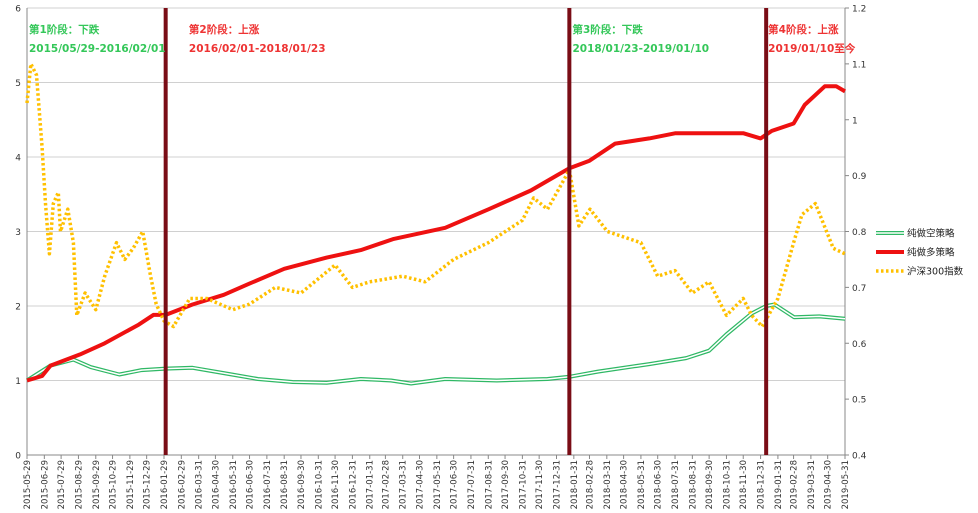 The height and width of the screenshot is (513, 978). I want to click on x-tick-label: 2019-04-30, so click(829, 484).